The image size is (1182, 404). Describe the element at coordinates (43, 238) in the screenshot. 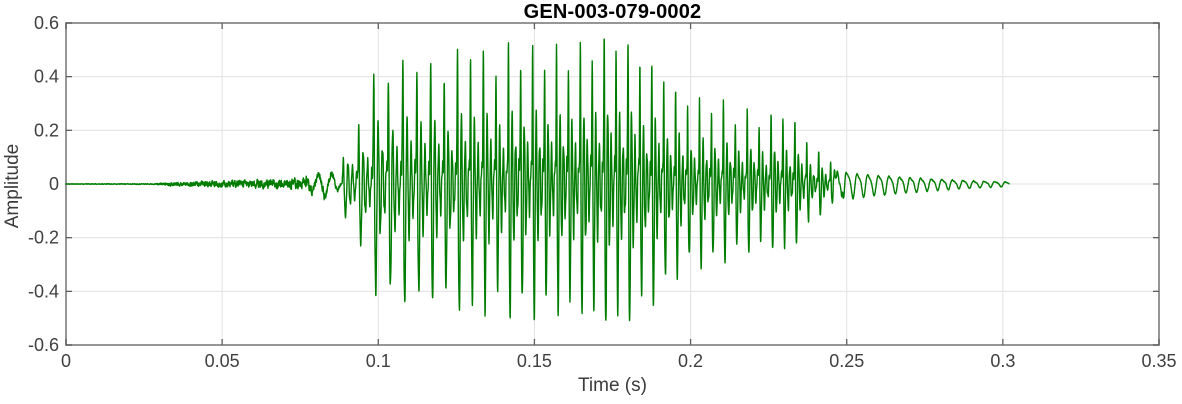

I see `y-tick-label: -0.2` at that location.